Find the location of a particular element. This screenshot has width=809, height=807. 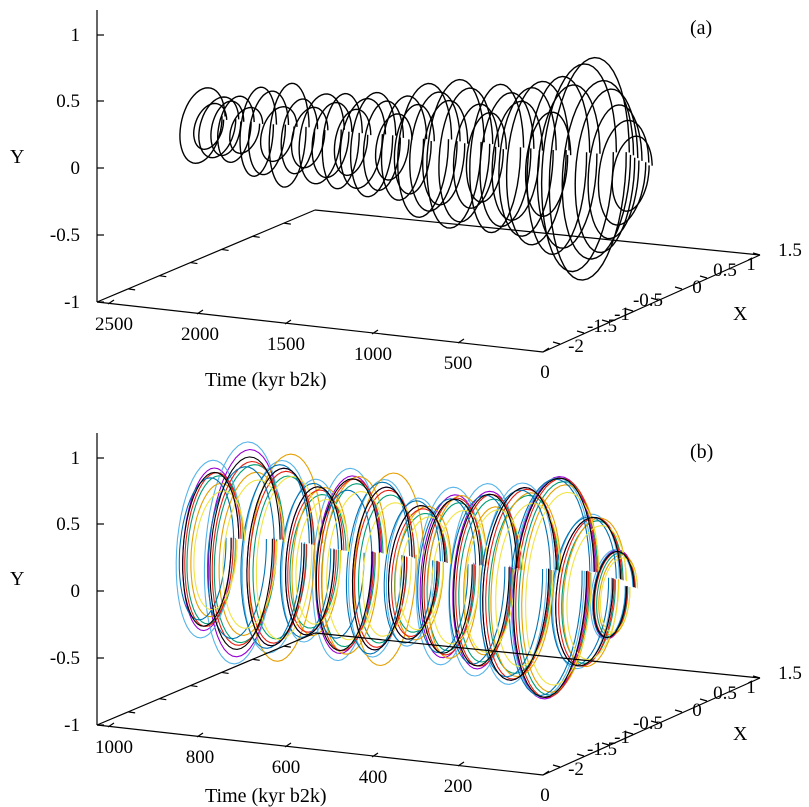

series-2-loop is located at coordinates (243, 553).